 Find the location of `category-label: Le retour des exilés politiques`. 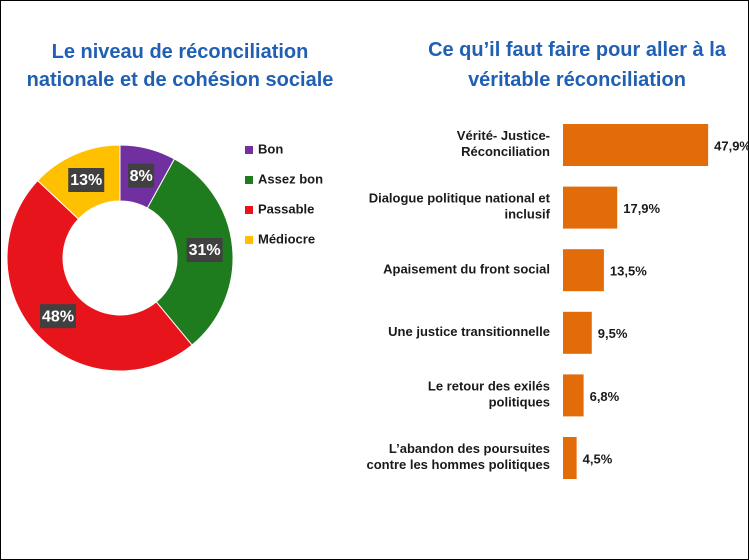

category-label: Le retour des exilés politiques is located at coordinates (489, 394).